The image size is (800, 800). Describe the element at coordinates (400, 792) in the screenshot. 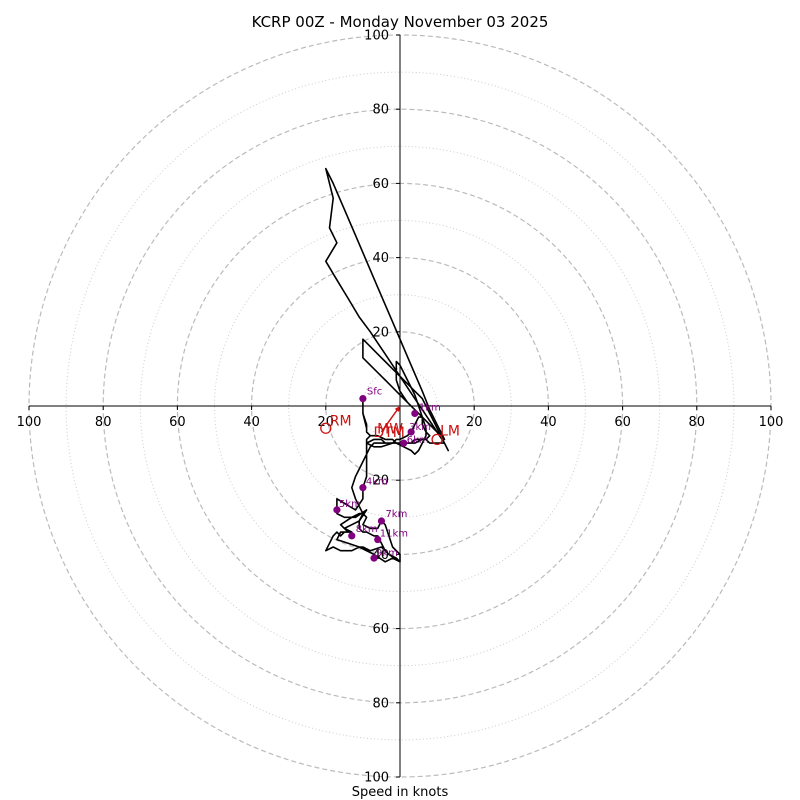

I see `x-axis-label: Speed in knots` at that location.